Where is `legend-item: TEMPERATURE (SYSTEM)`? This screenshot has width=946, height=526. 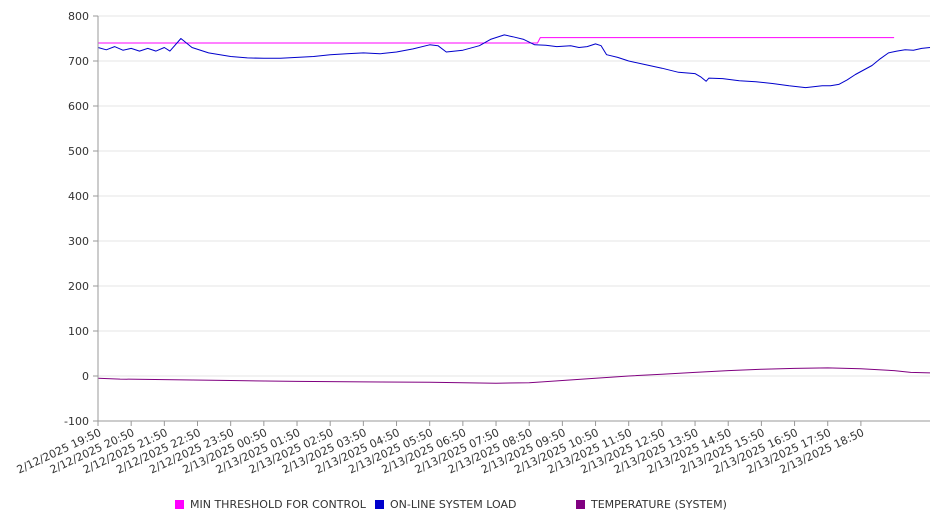
legend-item: TEMPERATURE (SYSTEM) is located at coordinates (651, 504).